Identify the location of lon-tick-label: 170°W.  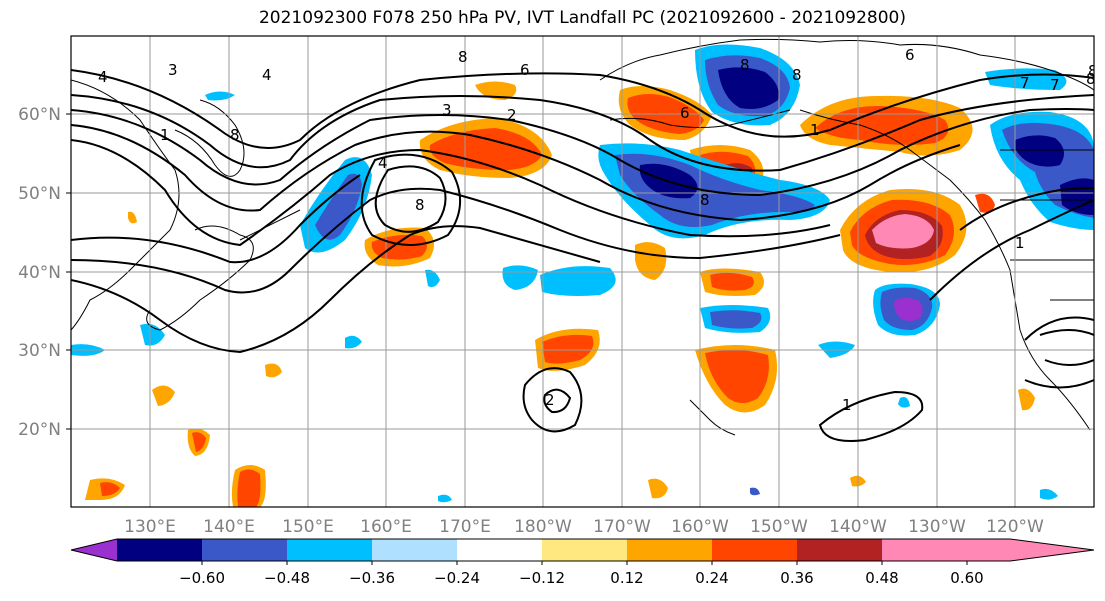
(622, 527).